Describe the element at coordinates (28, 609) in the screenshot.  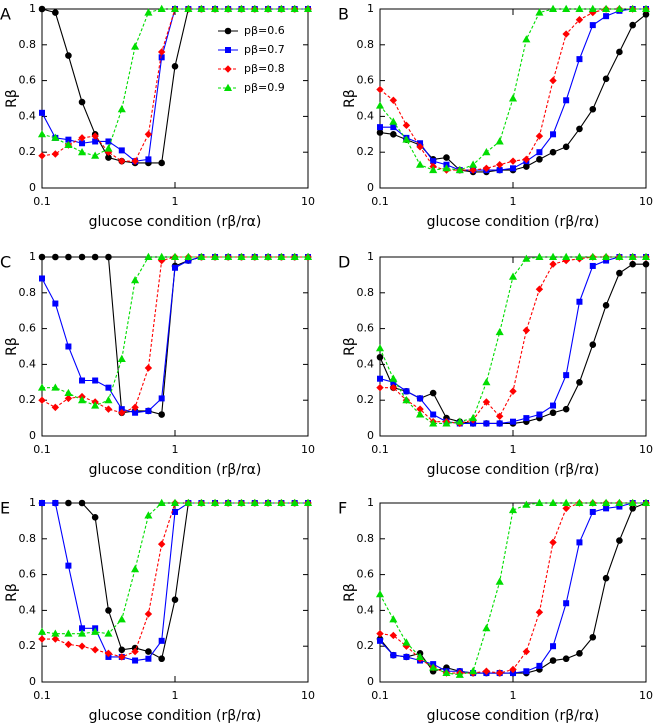
I see `y-tick-label: 0.4` at that location.